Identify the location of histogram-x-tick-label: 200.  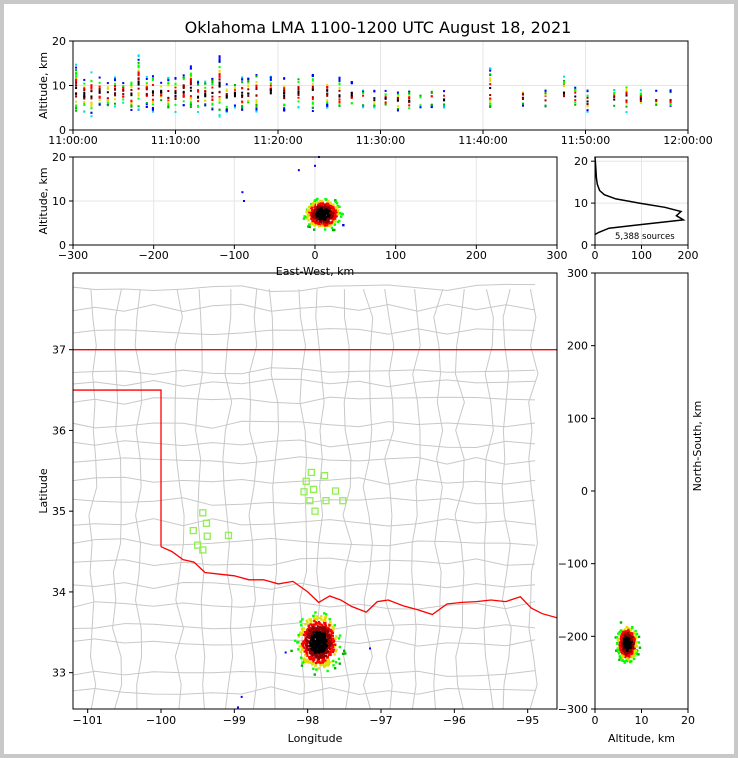
(688, 255).